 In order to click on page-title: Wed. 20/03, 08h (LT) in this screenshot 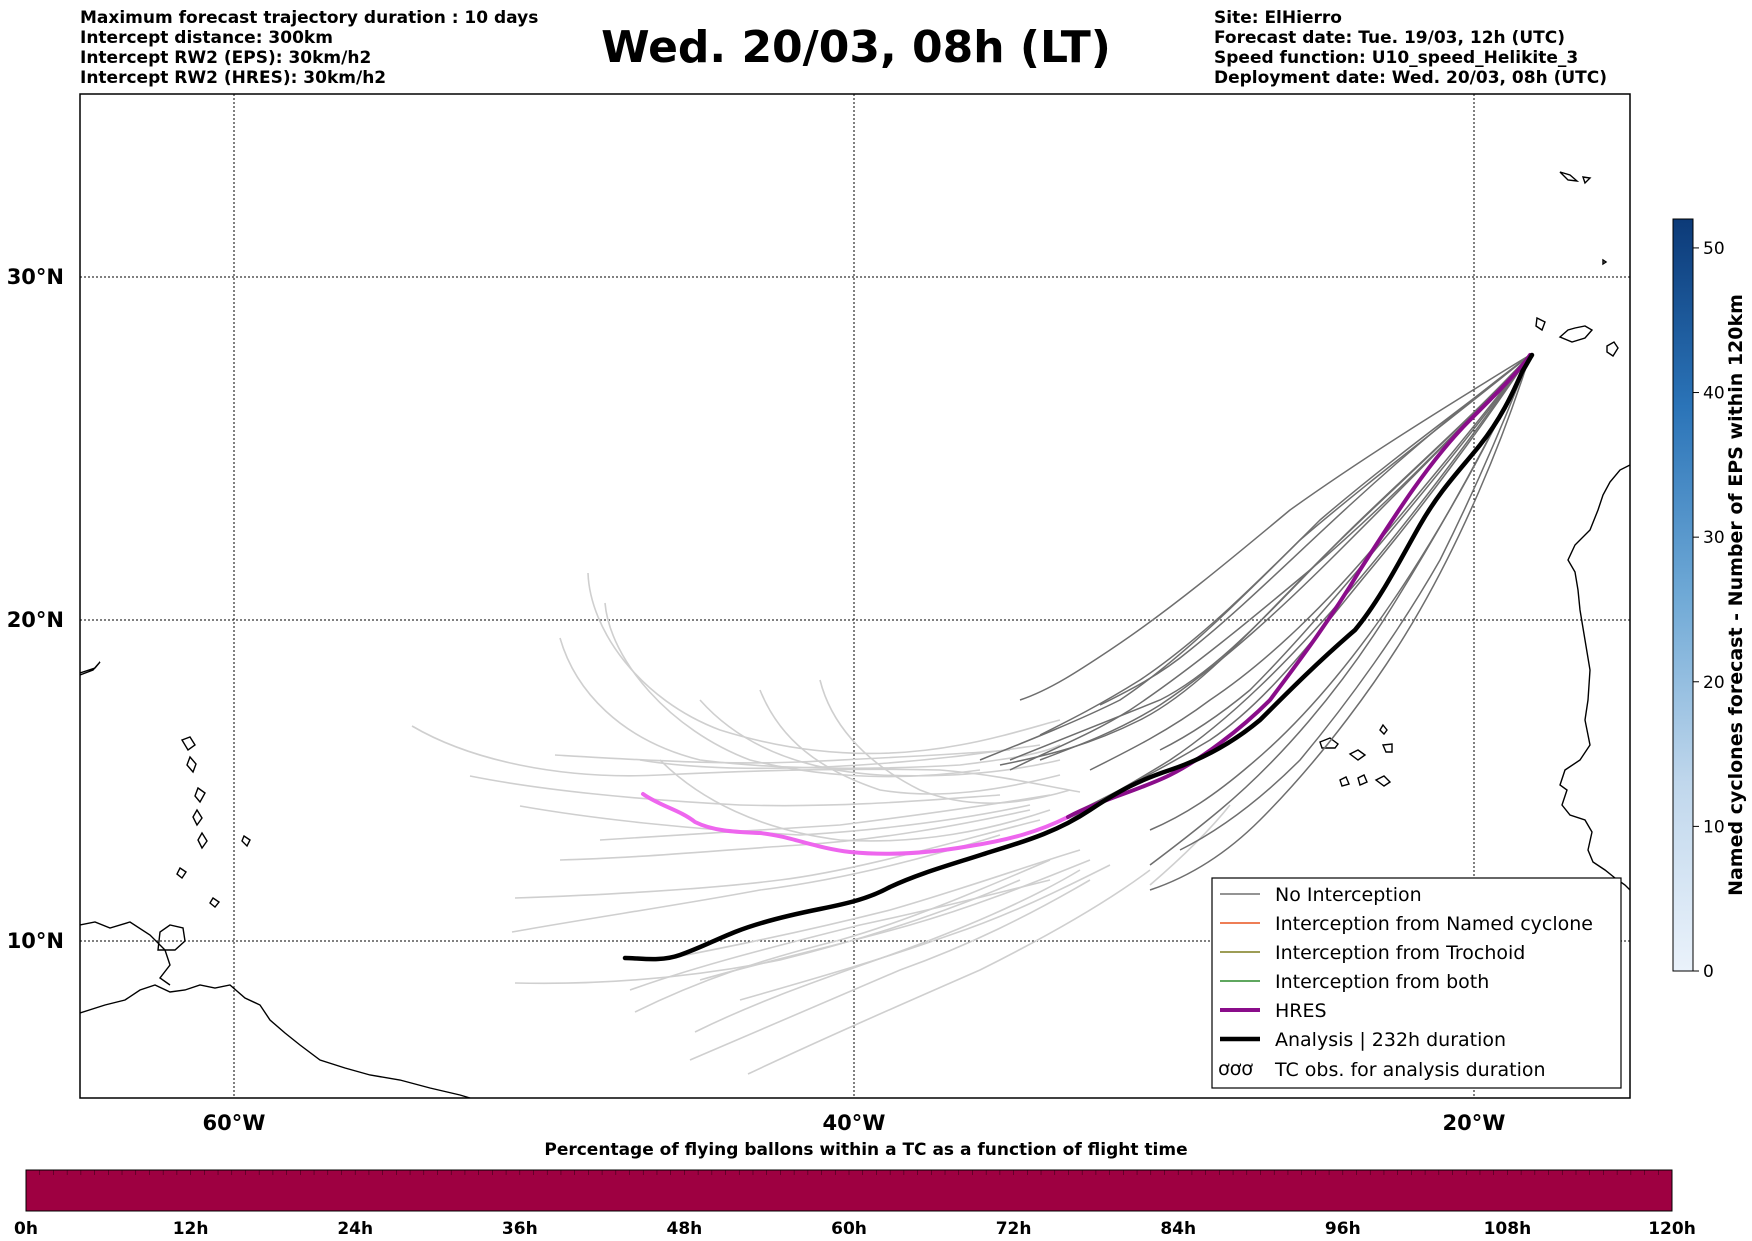, I will do `click(856, 47)`.